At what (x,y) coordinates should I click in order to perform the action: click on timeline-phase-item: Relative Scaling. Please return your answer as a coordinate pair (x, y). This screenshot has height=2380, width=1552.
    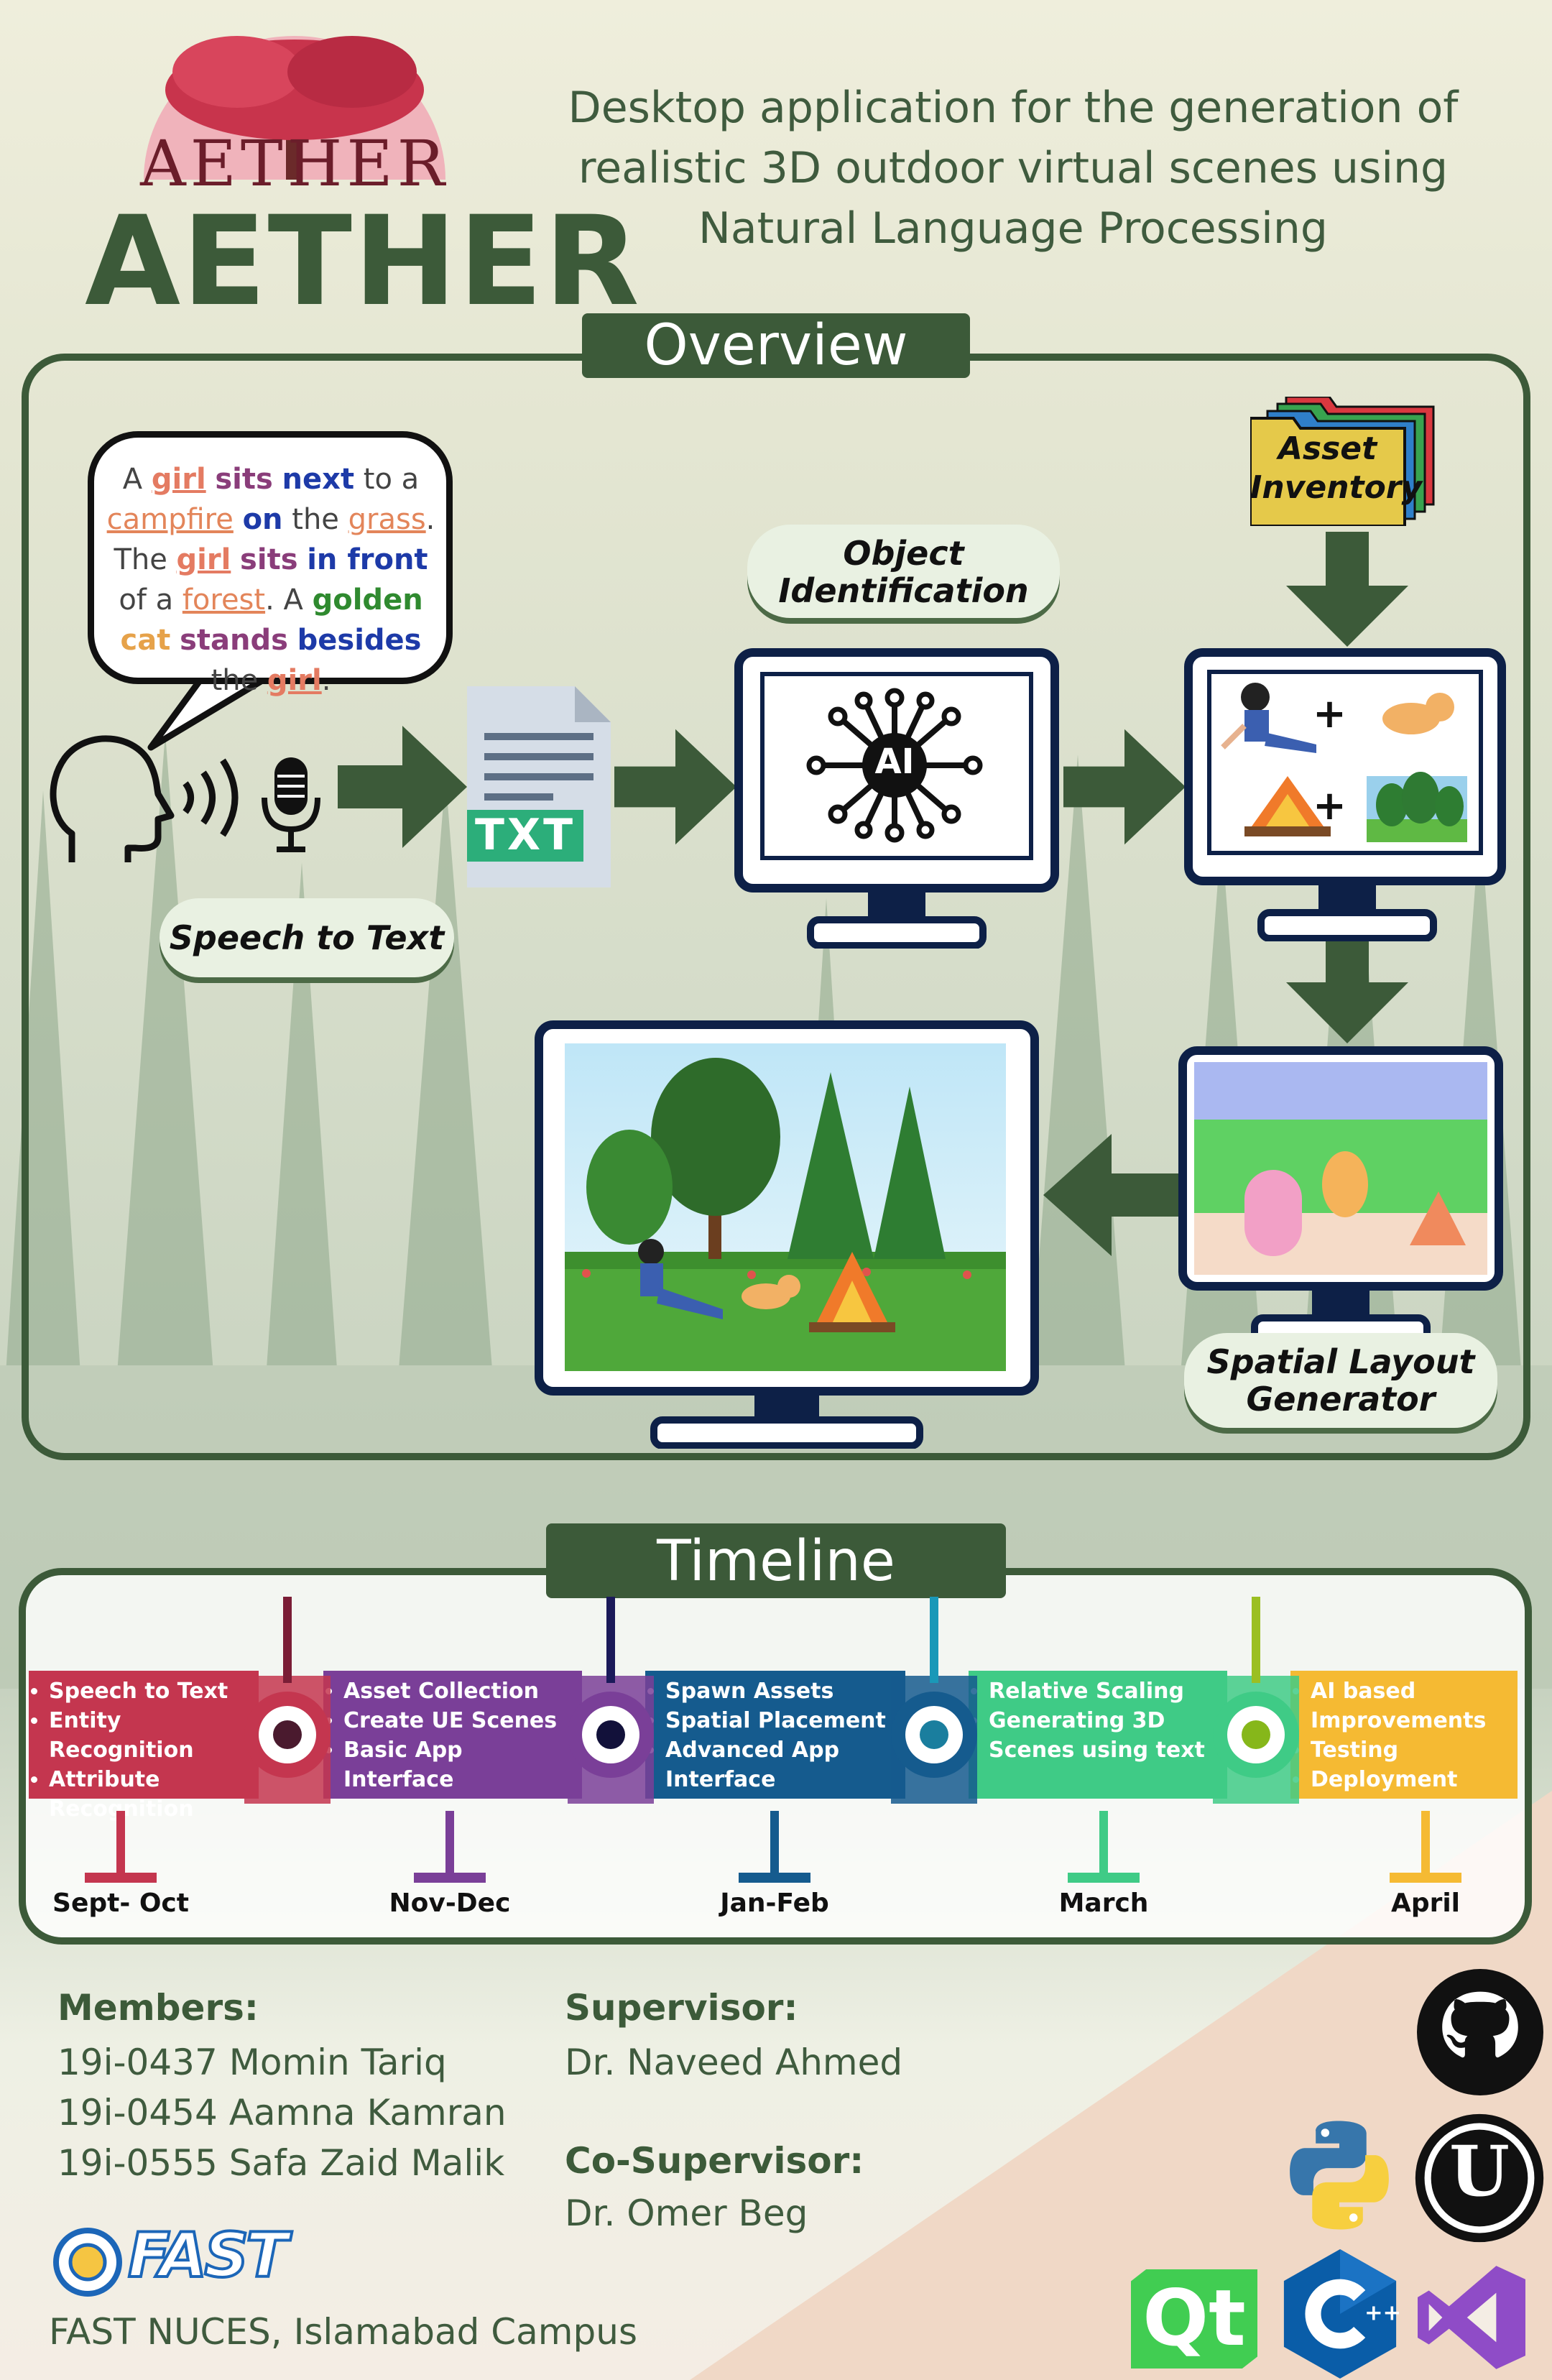
    Looking at the image, I should click on (1108, 1691).